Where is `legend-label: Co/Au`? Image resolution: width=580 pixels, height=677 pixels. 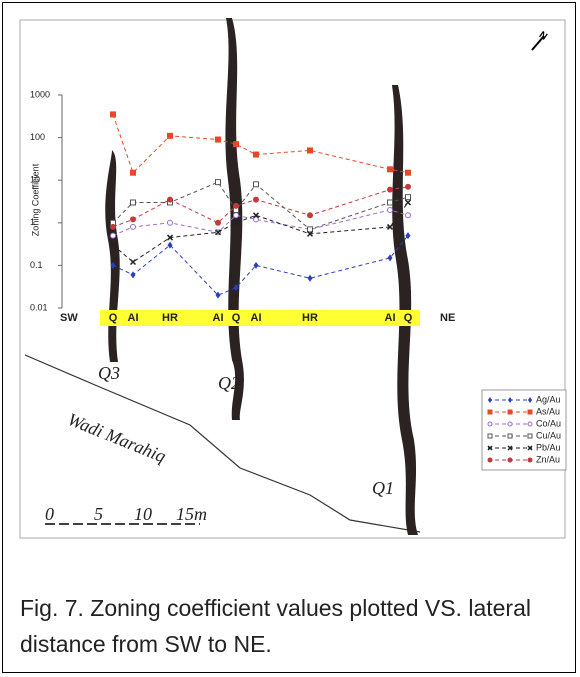
legend-label: Co/Au is located at coordinates (548, 423).